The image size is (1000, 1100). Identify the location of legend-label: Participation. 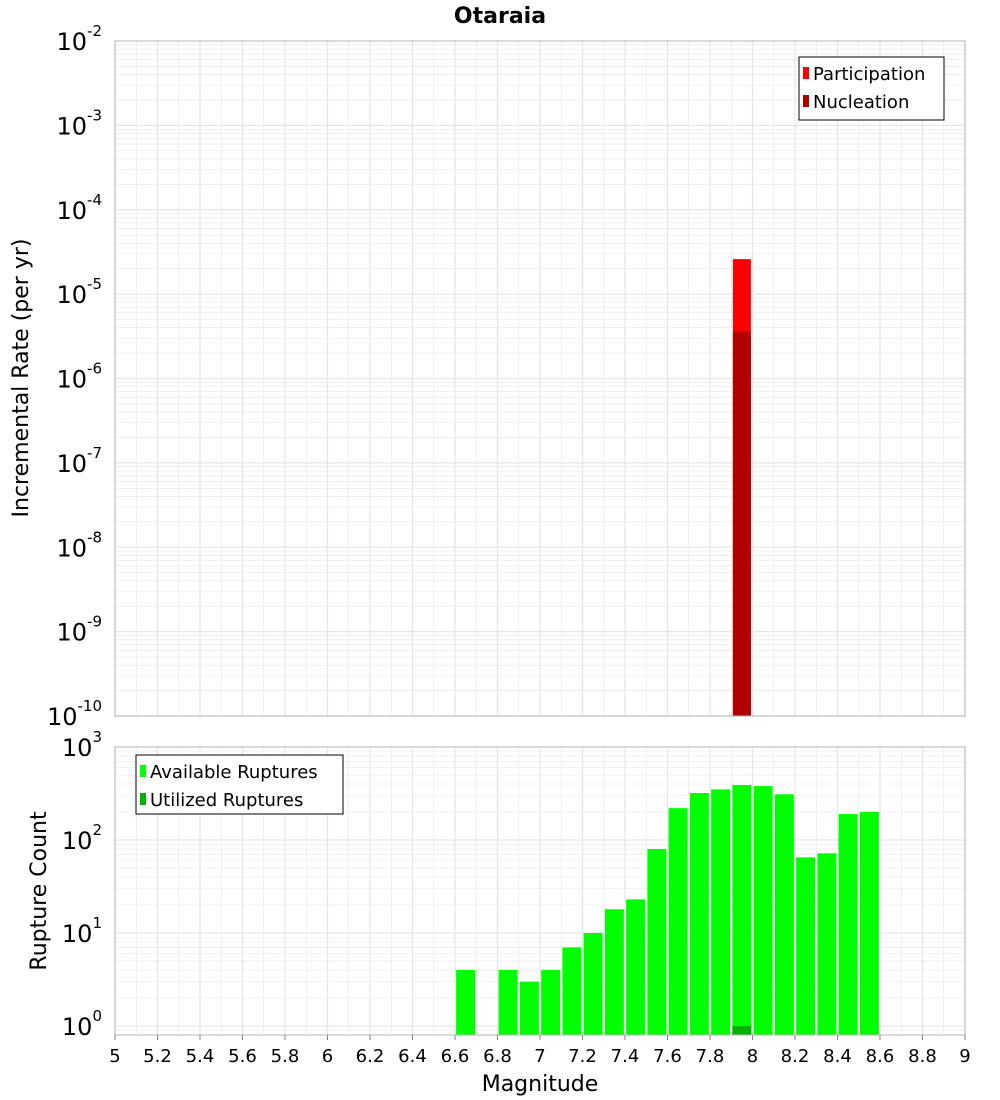
(869, 74).